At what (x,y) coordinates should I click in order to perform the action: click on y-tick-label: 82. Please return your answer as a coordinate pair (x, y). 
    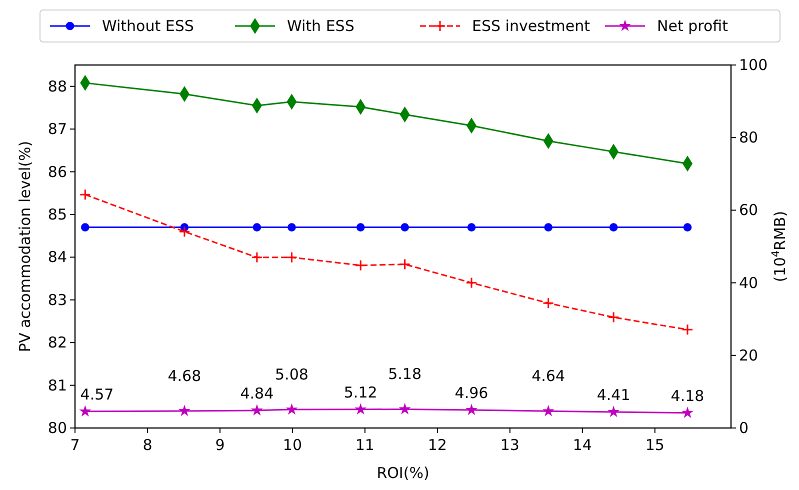
    Looking at the image, I should click on (57, 343).